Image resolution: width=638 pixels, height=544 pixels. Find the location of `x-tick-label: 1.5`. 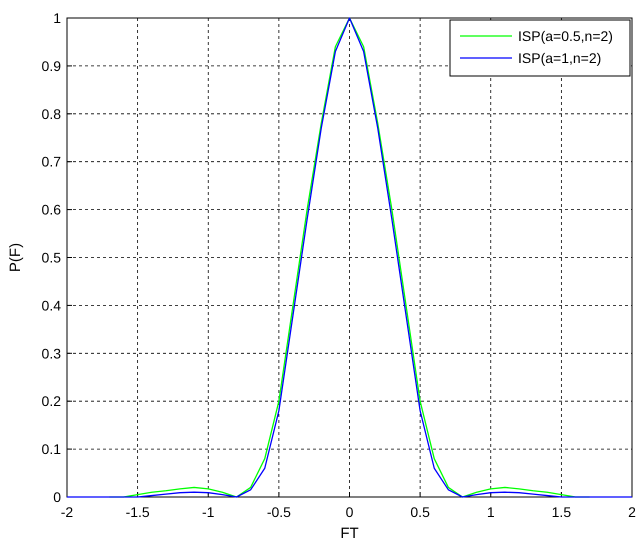

x-tick-label: 1.5 is located at coordinates (562, 512).